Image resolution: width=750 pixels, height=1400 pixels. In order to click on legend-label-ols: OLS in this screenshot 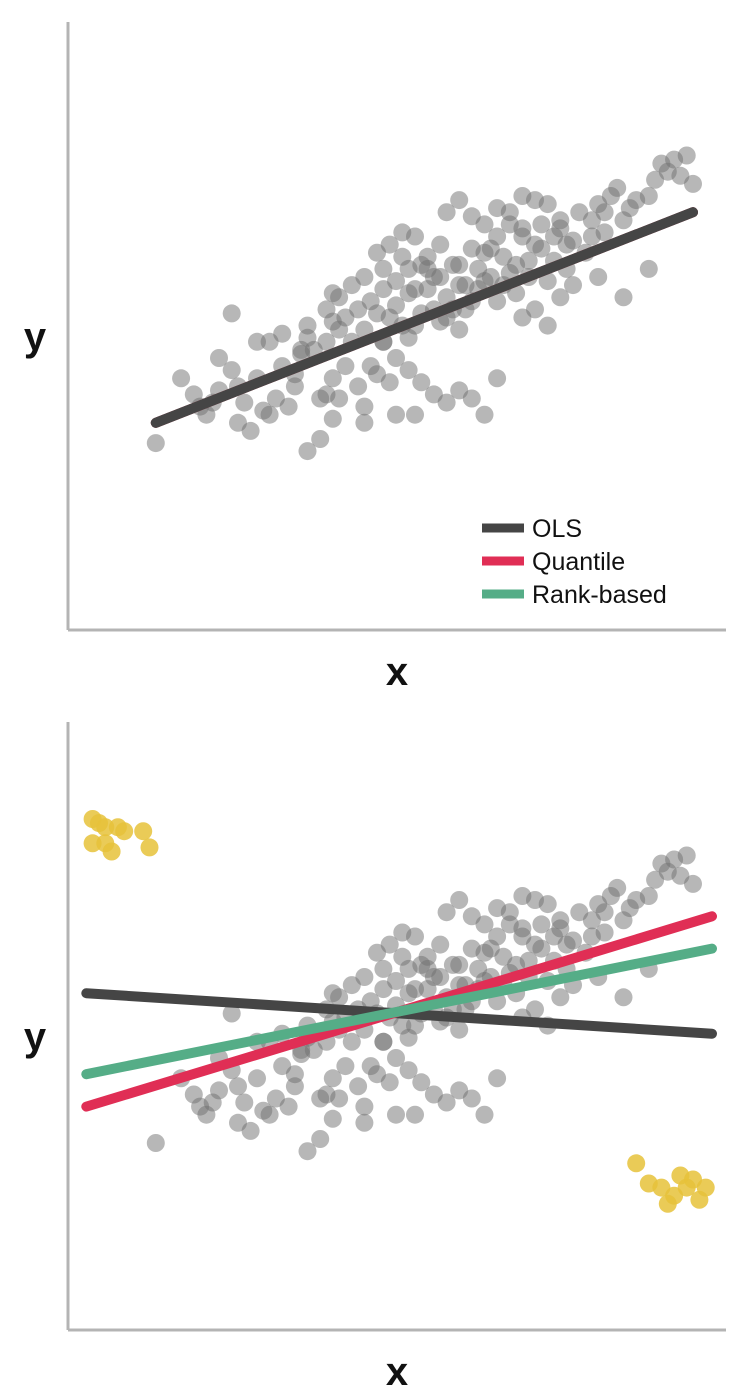, I will do `click(557, 529)`.